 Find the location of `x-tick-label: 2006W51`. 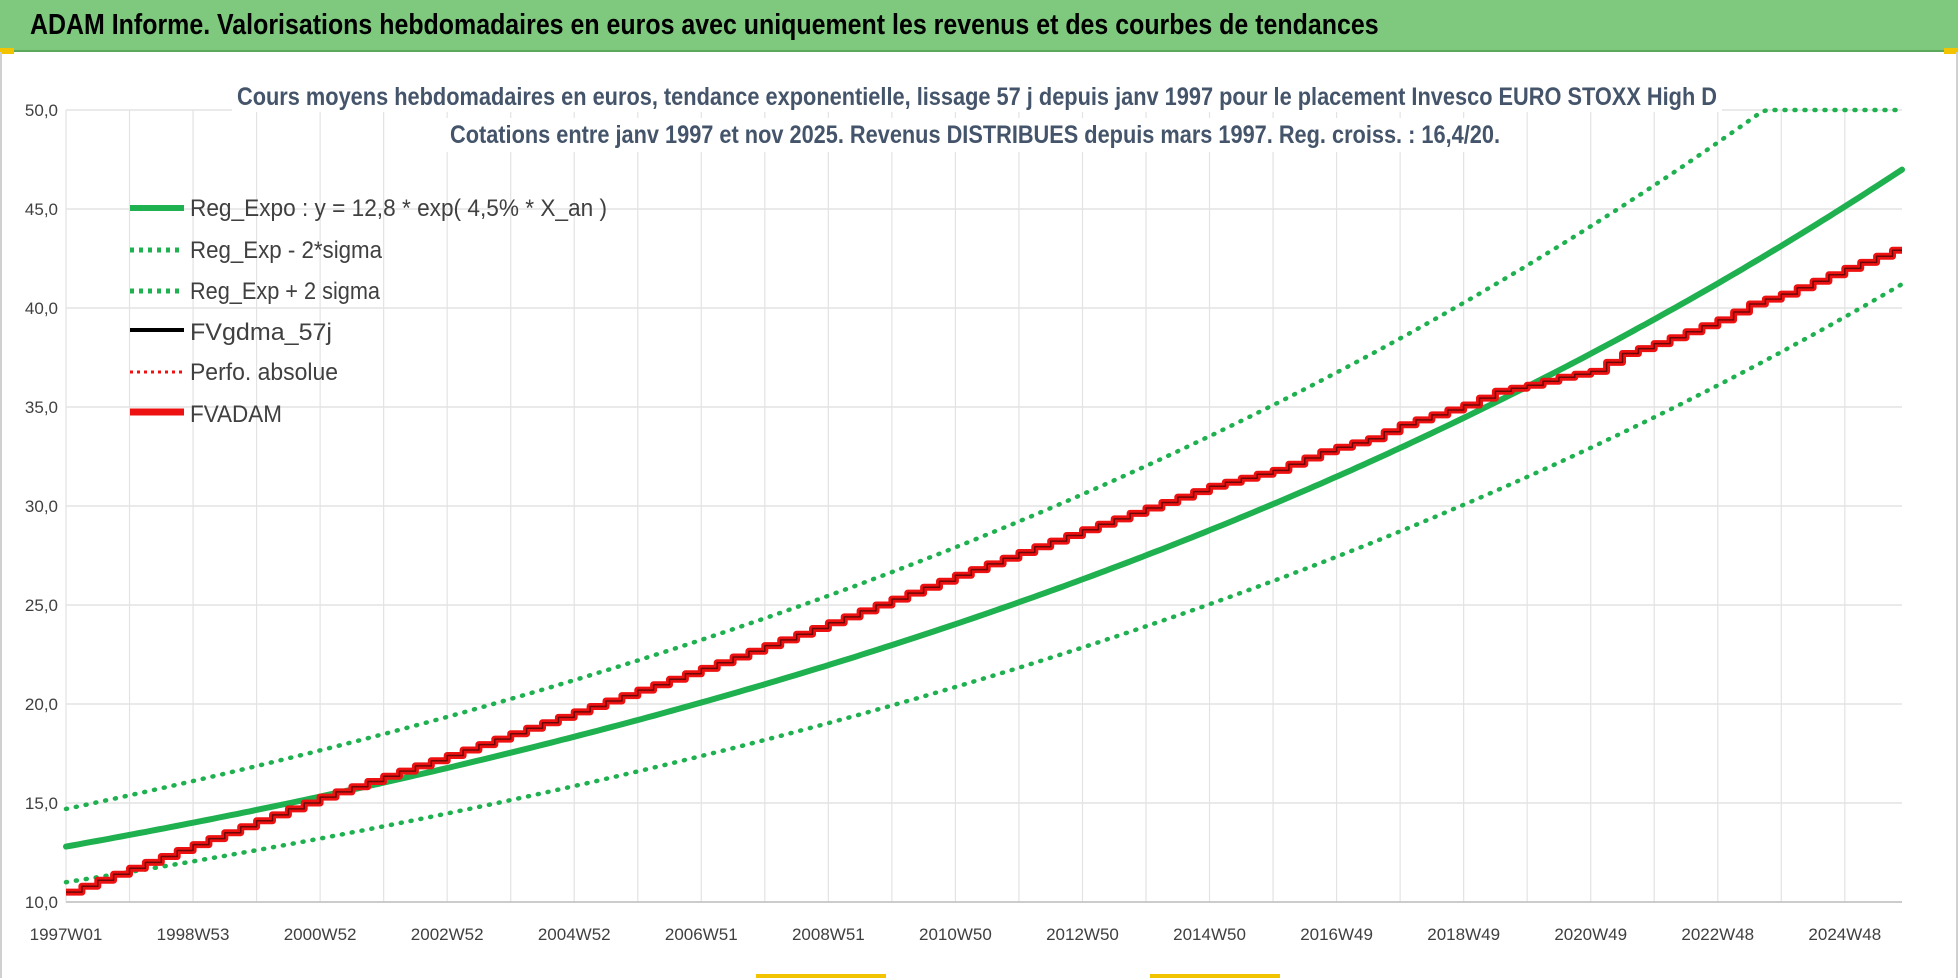

x-tick-label: 2006W51 is located at coordinates (701, 934).